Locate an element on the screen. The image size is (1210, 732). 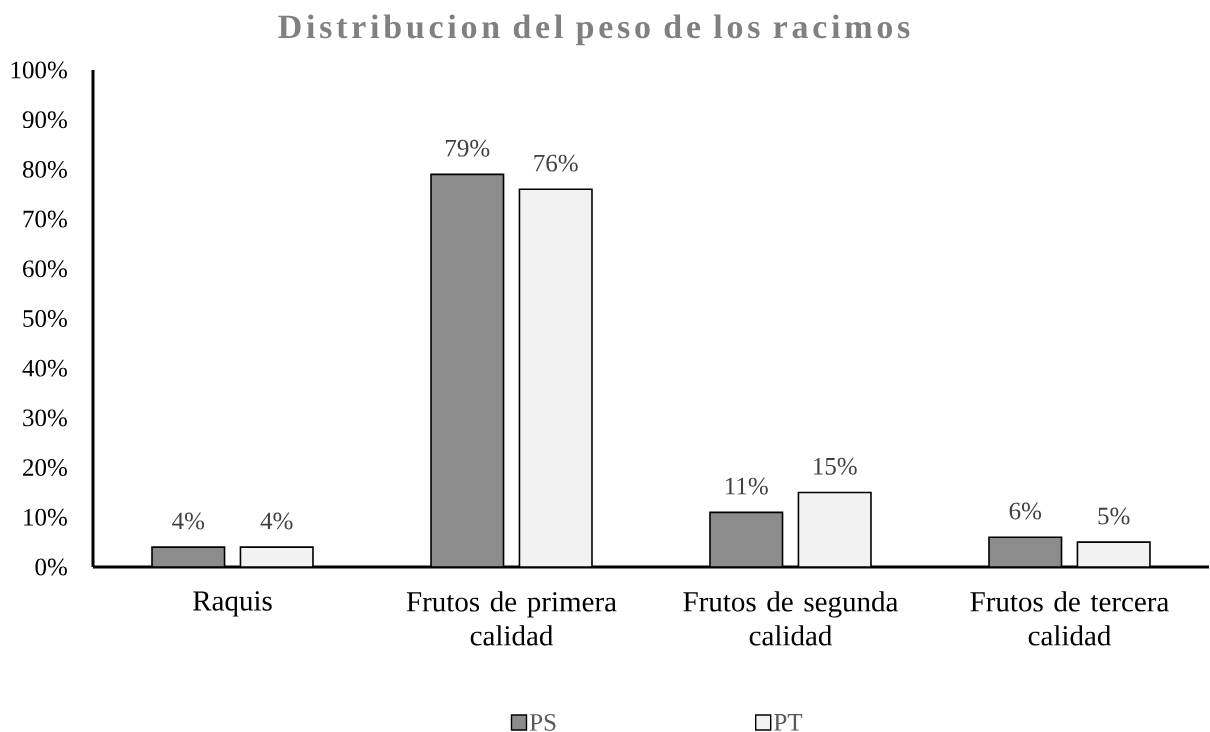
data-label: 6% is located at coordinates (1025, 511).